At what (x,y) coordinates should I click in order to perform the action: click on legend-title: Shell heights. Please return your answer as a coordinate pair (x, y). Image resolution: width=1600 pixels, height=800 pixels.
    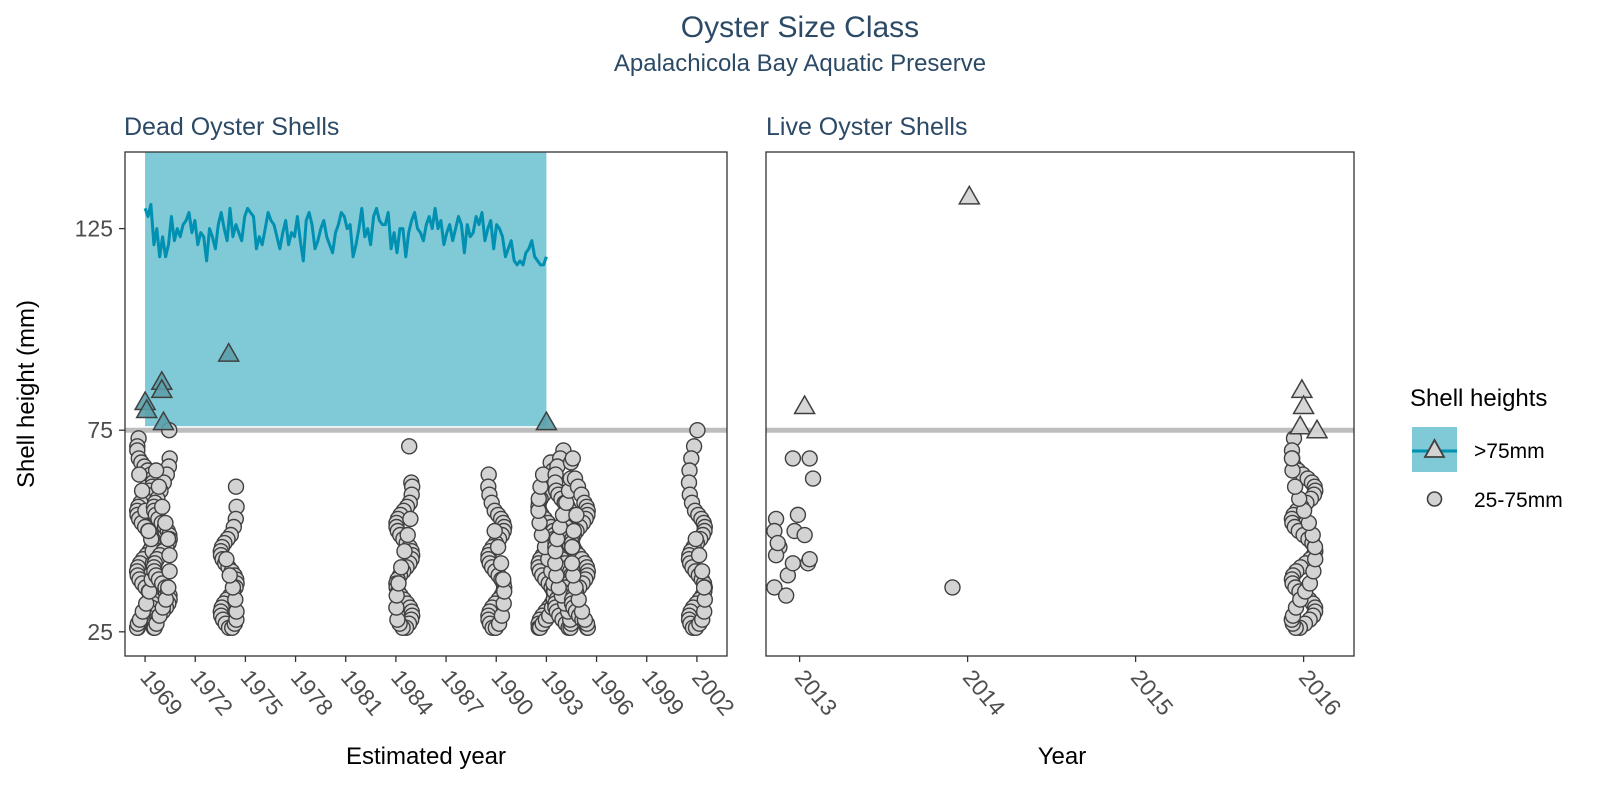
    Looking at the image, I should click on (1478, 398).